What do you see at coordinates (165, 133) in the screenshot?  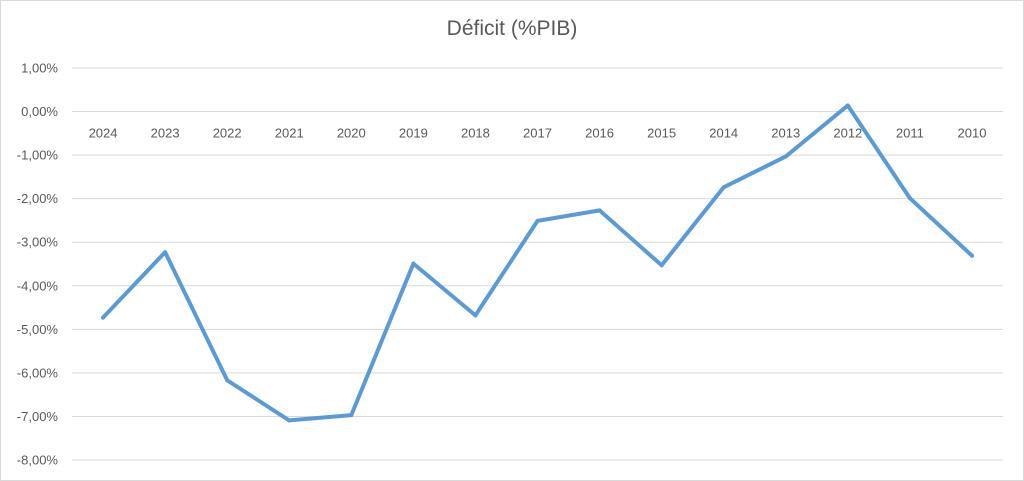 I see `x-tick-label: 2023` at bounding box center [165, 133].